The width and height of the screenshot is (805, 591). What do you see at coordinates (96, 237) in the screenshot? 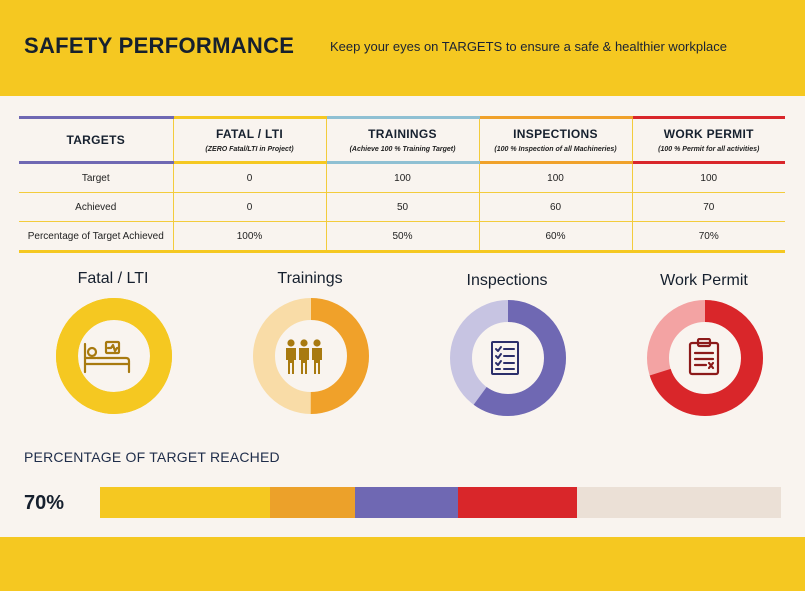
I see `row-label: Percentage of Target Achieved` at bounding box center [96, 237].